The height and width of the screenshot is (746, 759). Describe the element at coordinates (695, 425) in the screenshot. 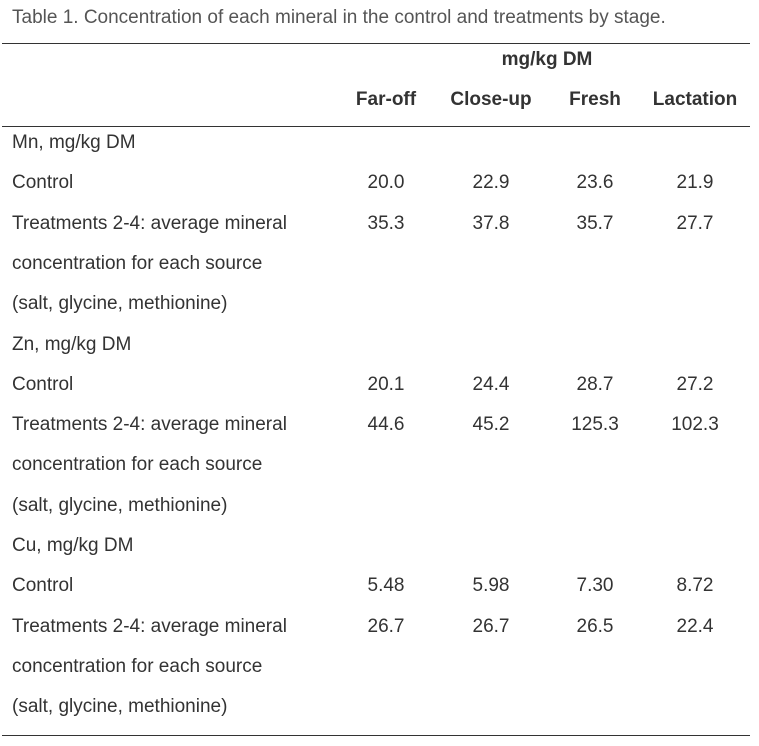

I see `zn-treatment-value: 102.3` at that location.